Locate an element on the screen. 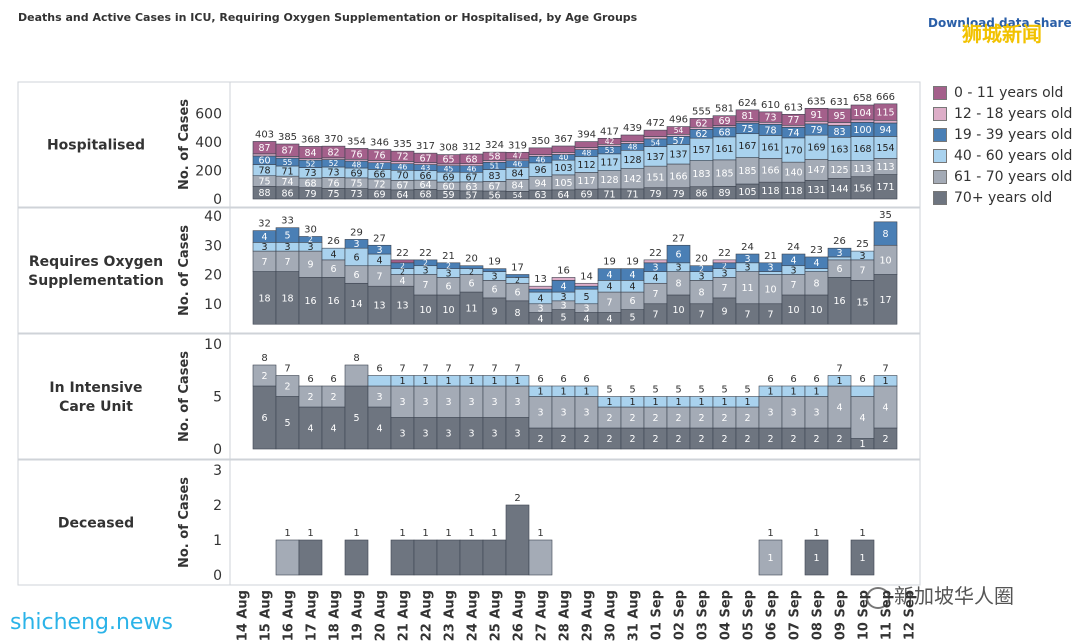  segment-label: 9 is located at coordinates (494, 311).